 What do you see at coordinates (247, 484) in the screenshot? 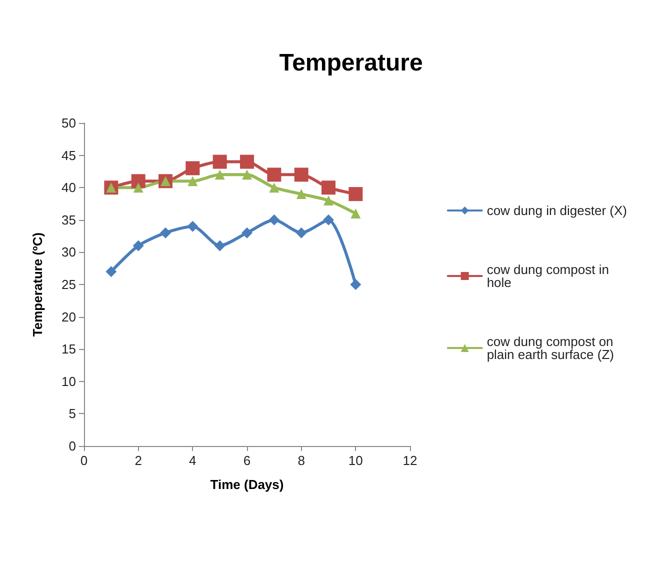
I see `x-axis-title: Time (Days)` at bounding box center [247, 484].